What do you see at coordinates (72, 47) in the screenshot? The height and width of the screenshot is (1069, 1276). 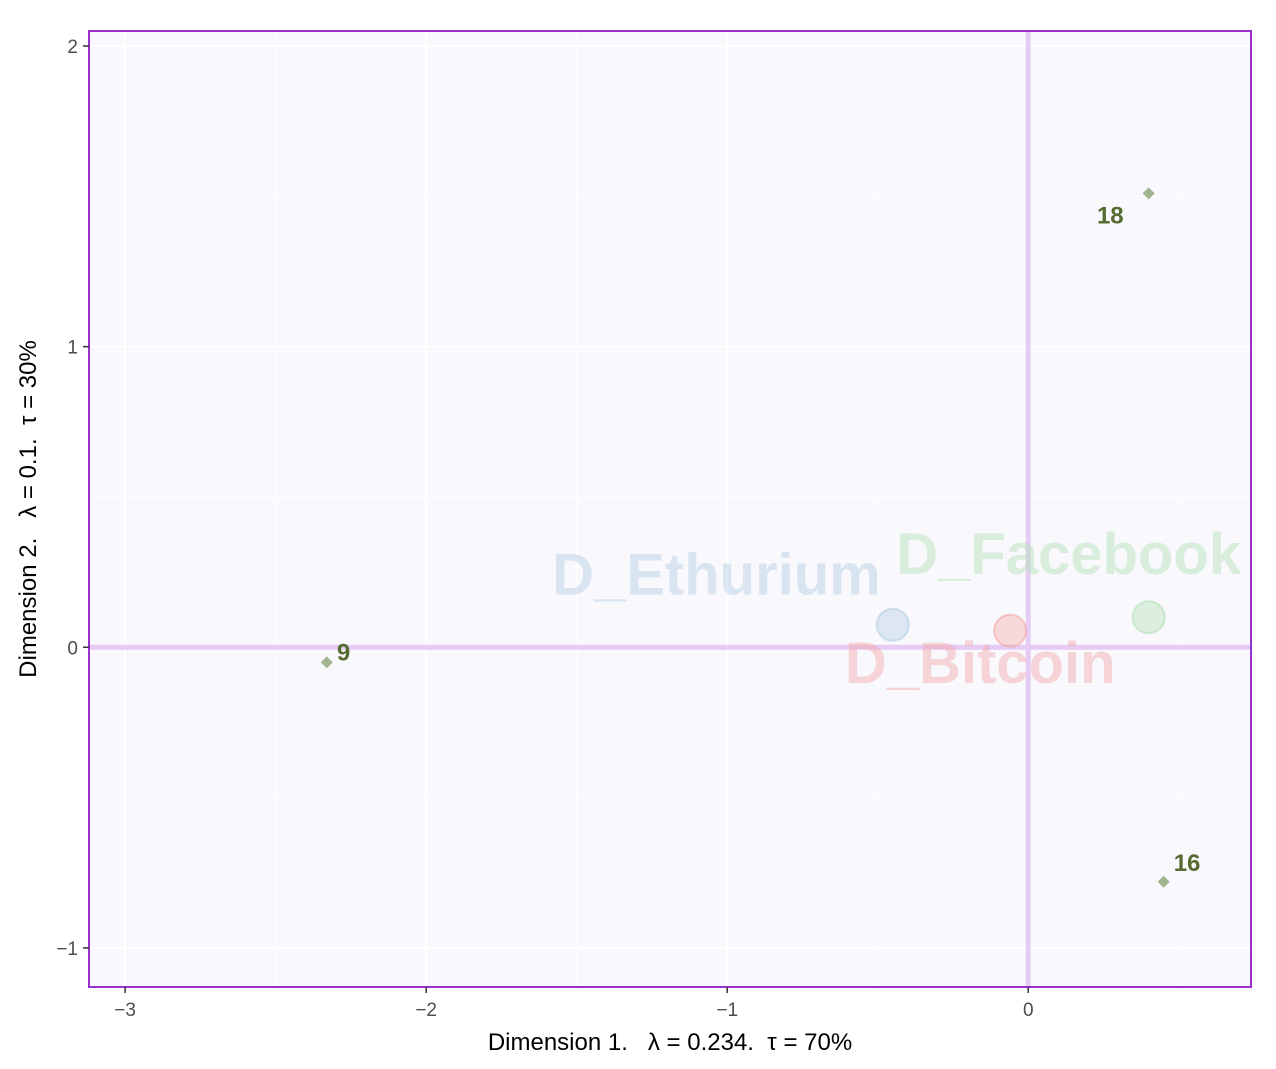 I see `y-tick-label: 2` at bounding box center [72, 47].